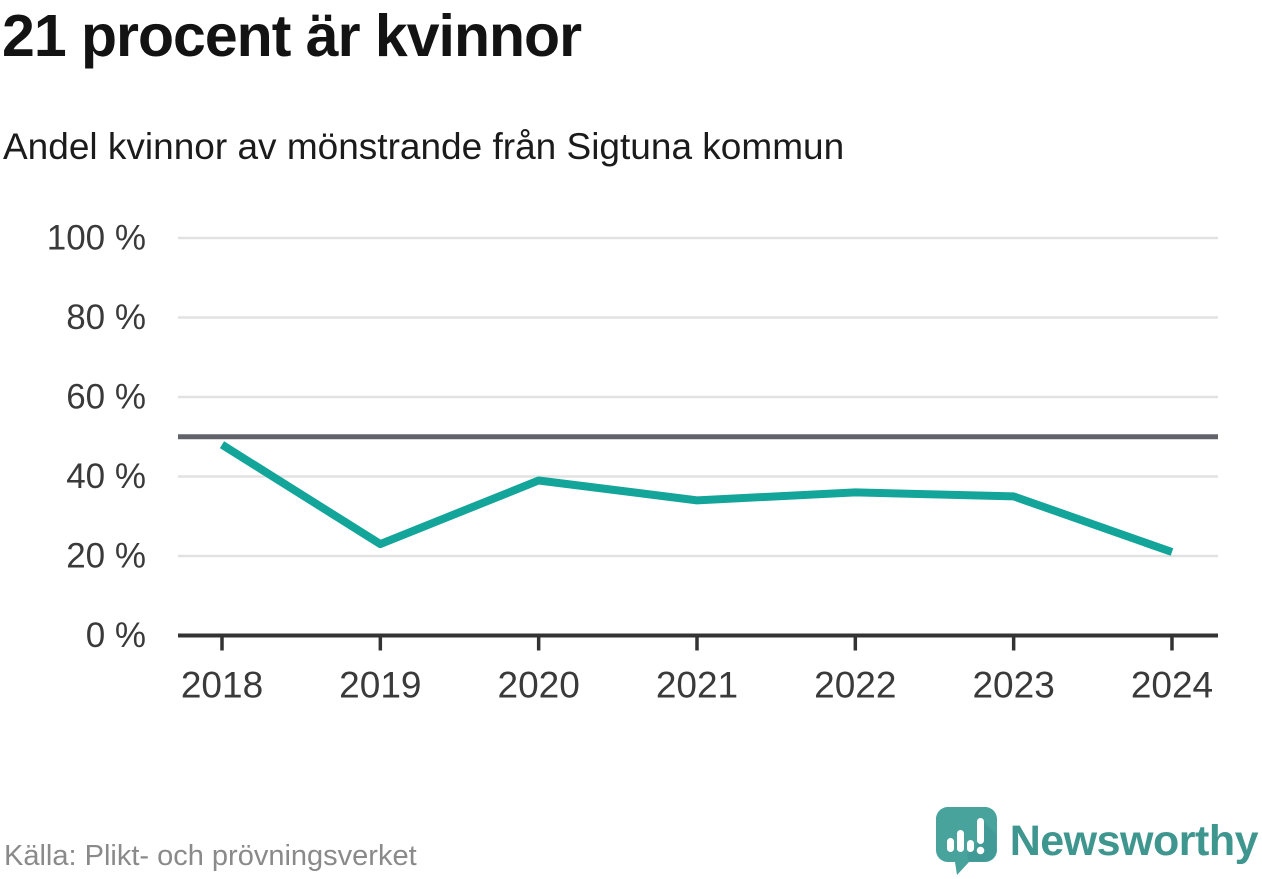 This screenshot has width=1262, height=879. I want to click on y-axis-tick-label: 100 %, so click(96, 238).